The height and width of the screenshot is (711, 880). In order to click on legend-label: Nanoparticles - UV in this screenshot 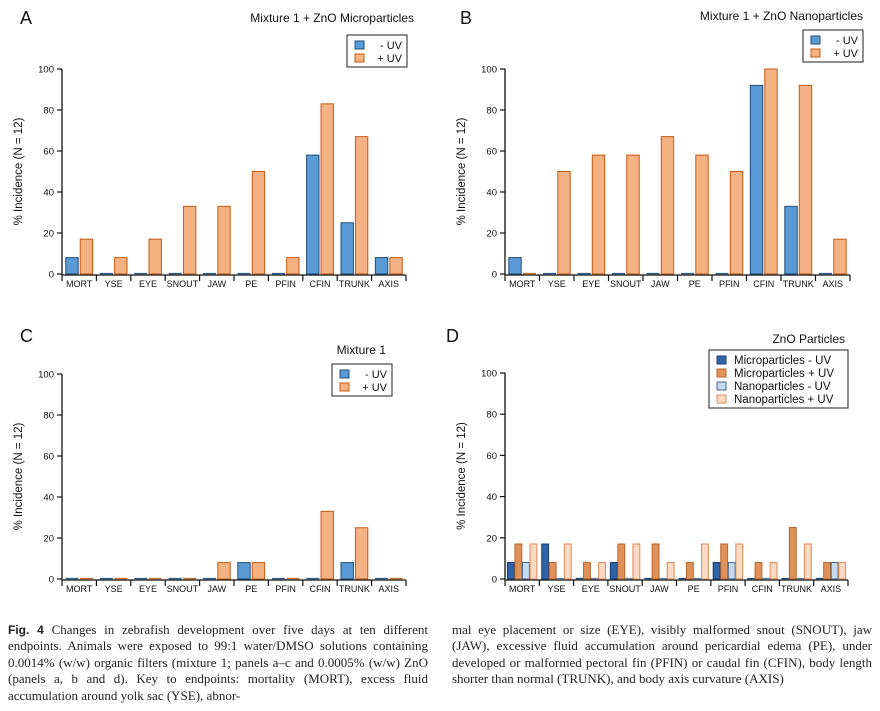, I will do `click(782, 387)`.